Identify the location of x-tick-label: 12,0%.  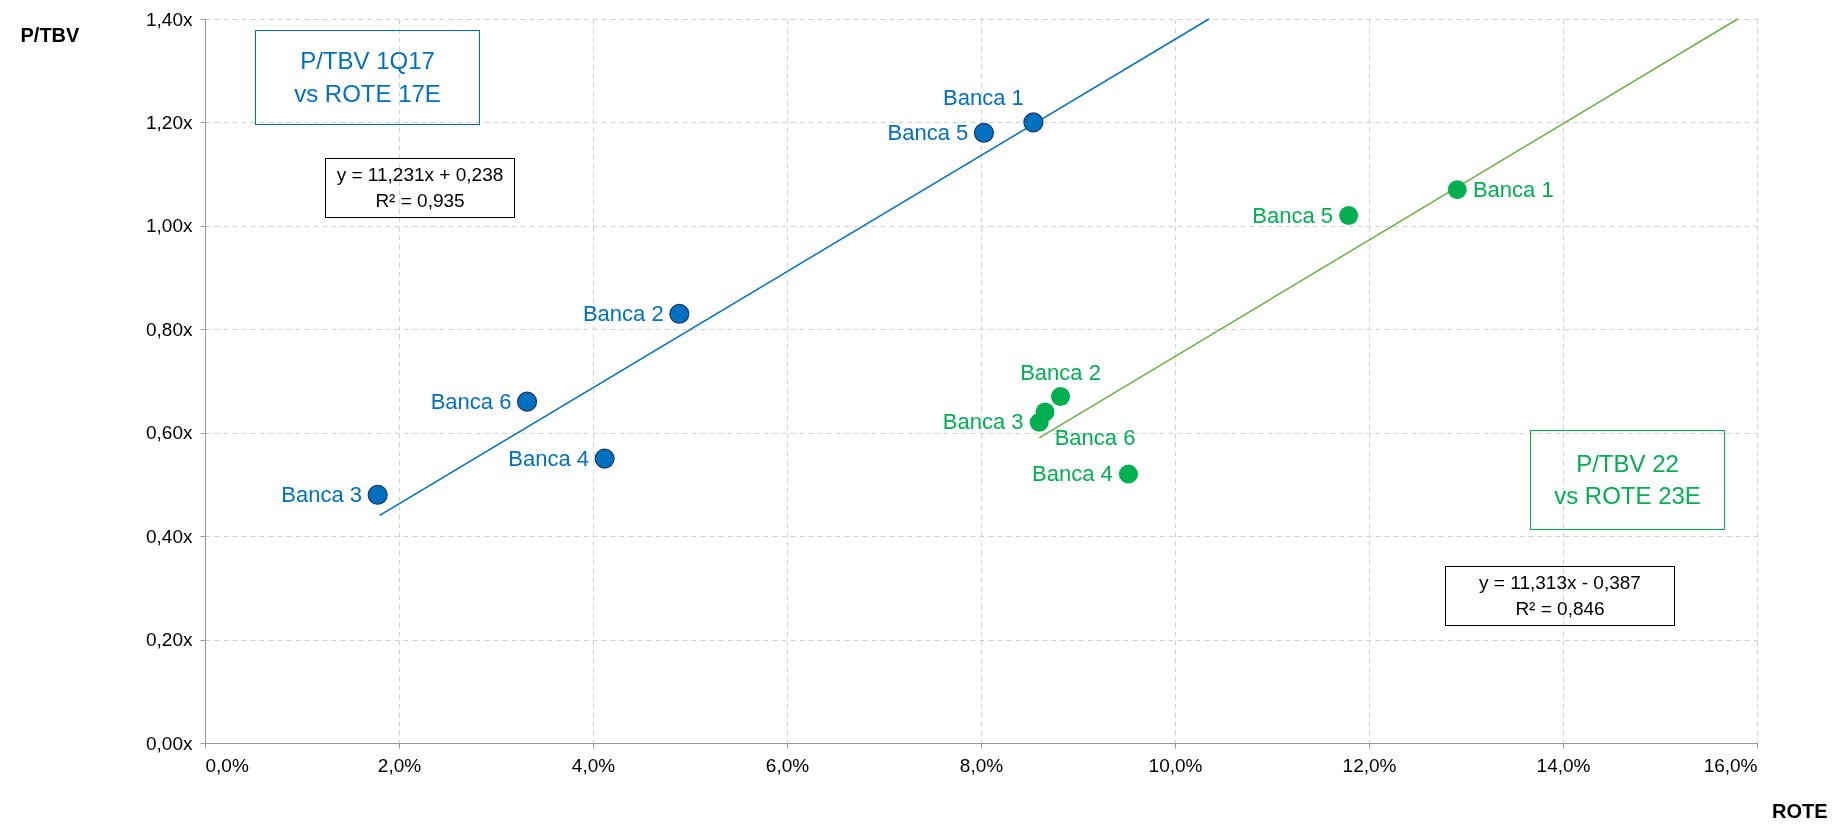
(1369, 765).